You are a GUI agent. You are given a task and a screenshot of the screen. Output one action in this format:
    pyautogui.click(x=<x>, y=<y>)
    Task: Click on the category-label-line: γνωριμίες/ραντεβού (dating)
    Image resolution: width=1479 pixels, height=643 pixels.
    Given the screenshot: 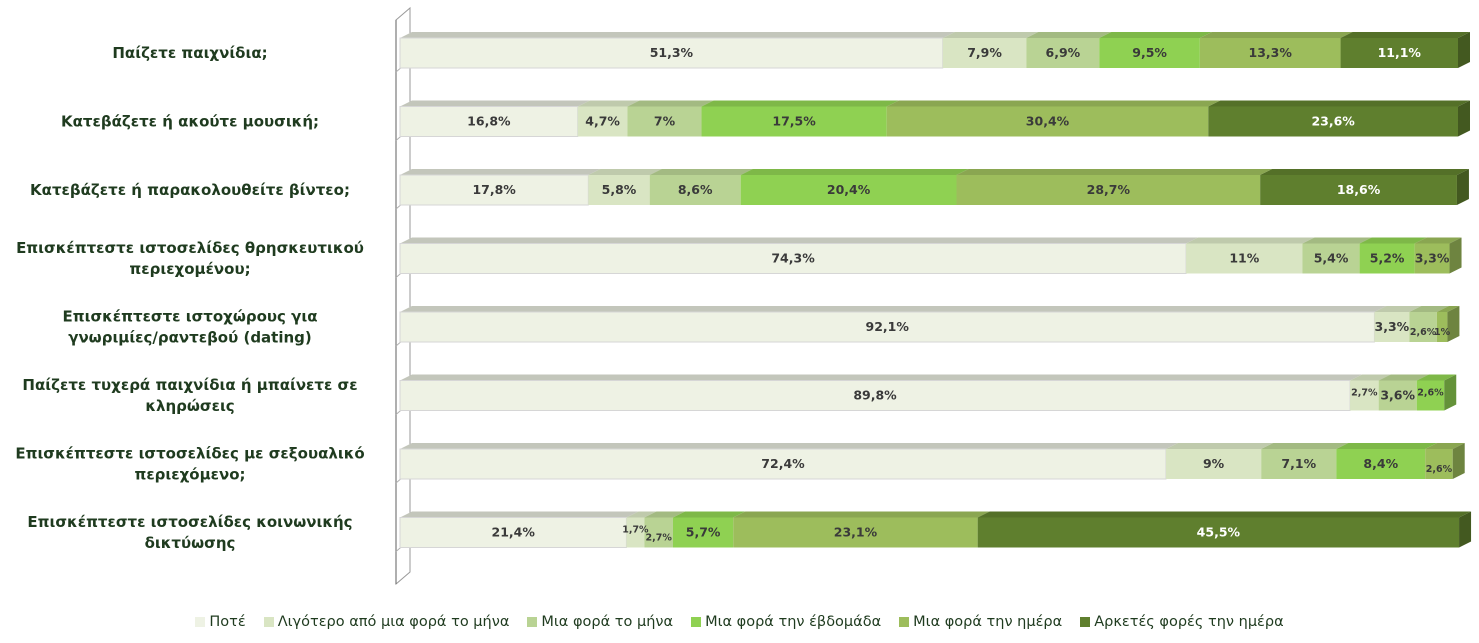 What is the action you would take?
    pyautogui.click(x=190, y=338)
    